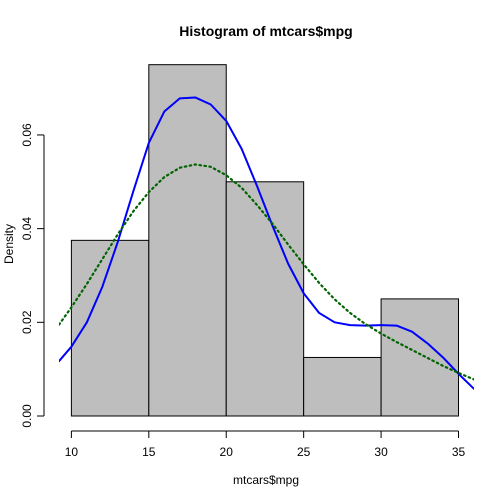 The height and width of the screenshot is (504, 504). I want to click on y-tick-label: 0.02, so click(27, 322).